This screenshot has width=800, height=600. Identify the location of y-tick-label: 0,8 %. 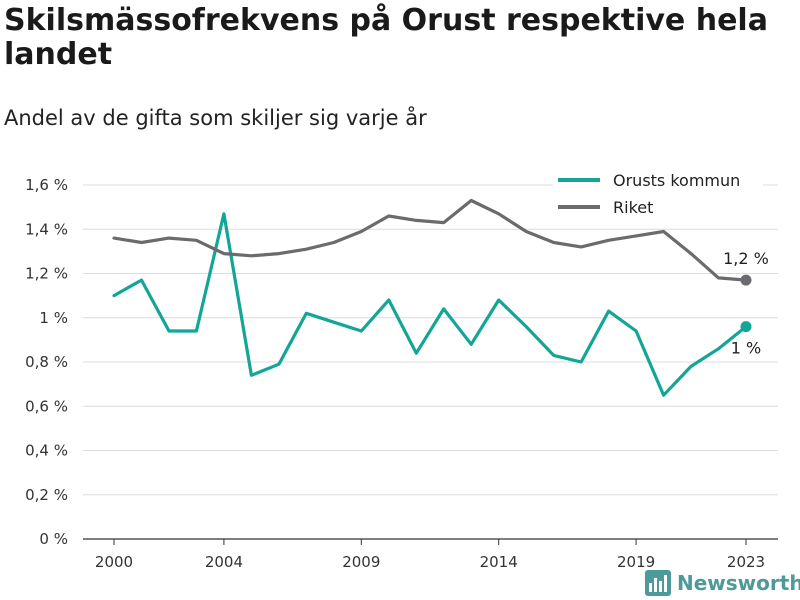
(46, 362).